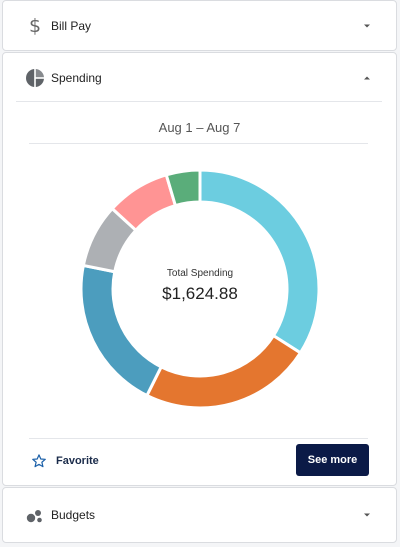 This screenshot has height=547, width=400. I want to click on bubbles-icon, so click(35, 515).